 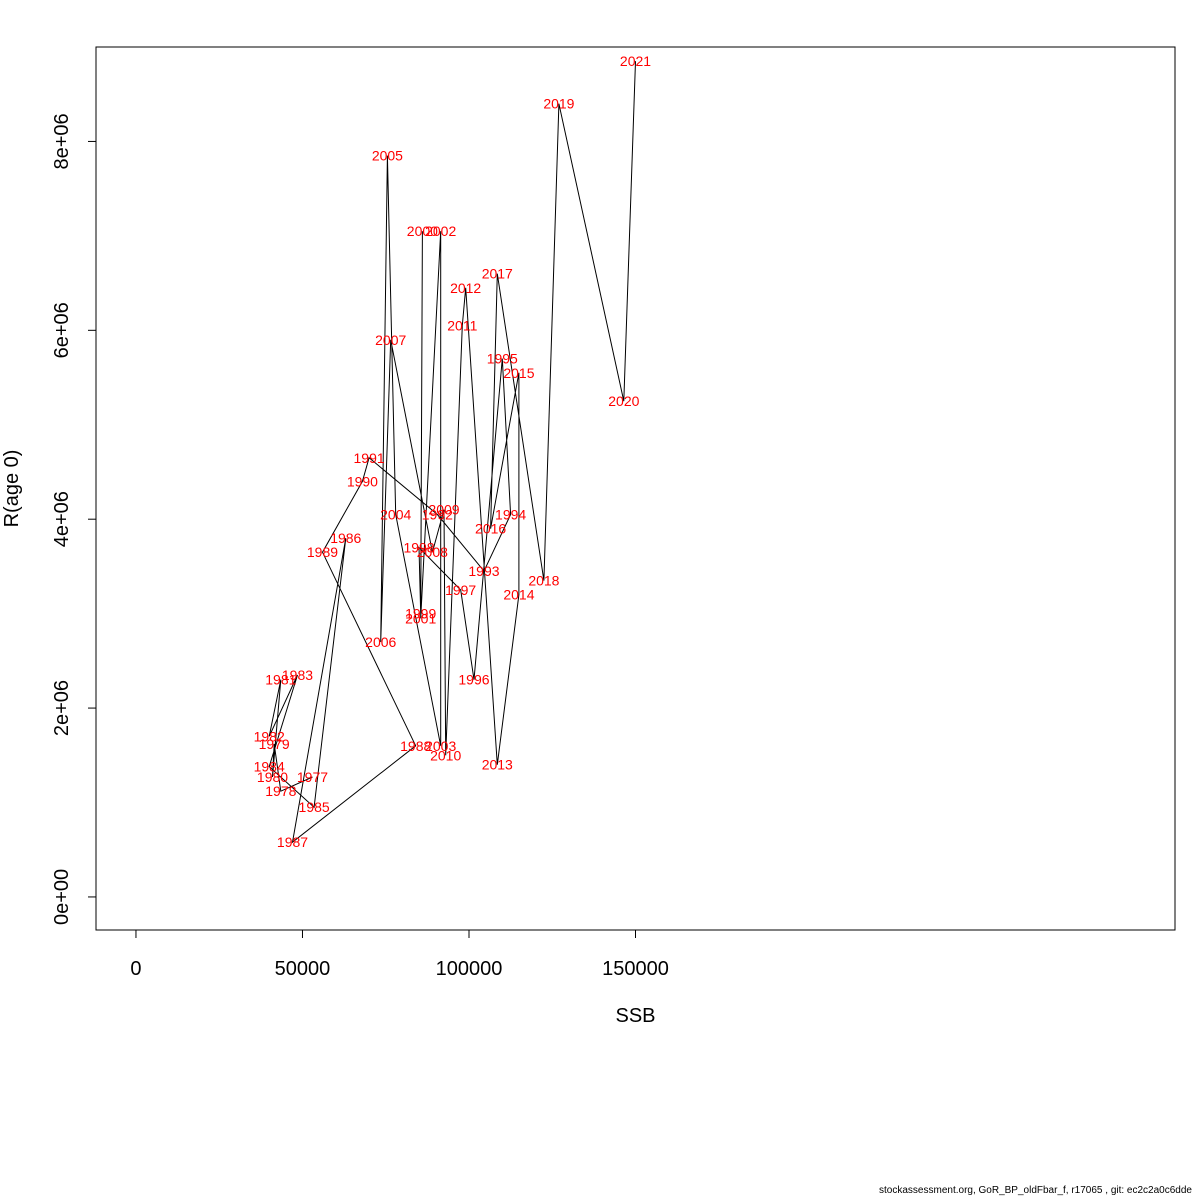 I want to click on year-label-2015: 2015, so click(x=518, y=373).